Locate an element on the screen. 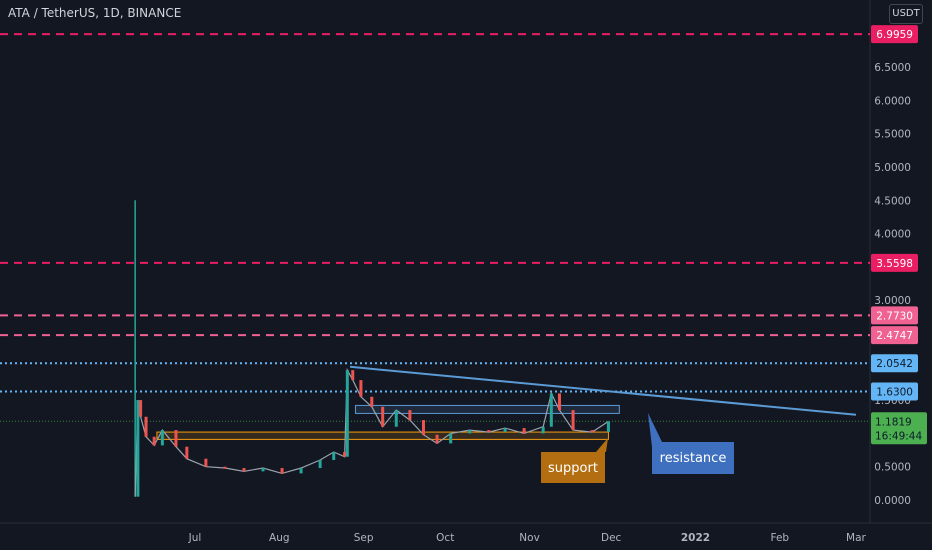 This screenshot has height=550, width=932. price-axis-tick: 5.0000 is located at coordinates (892, 168).